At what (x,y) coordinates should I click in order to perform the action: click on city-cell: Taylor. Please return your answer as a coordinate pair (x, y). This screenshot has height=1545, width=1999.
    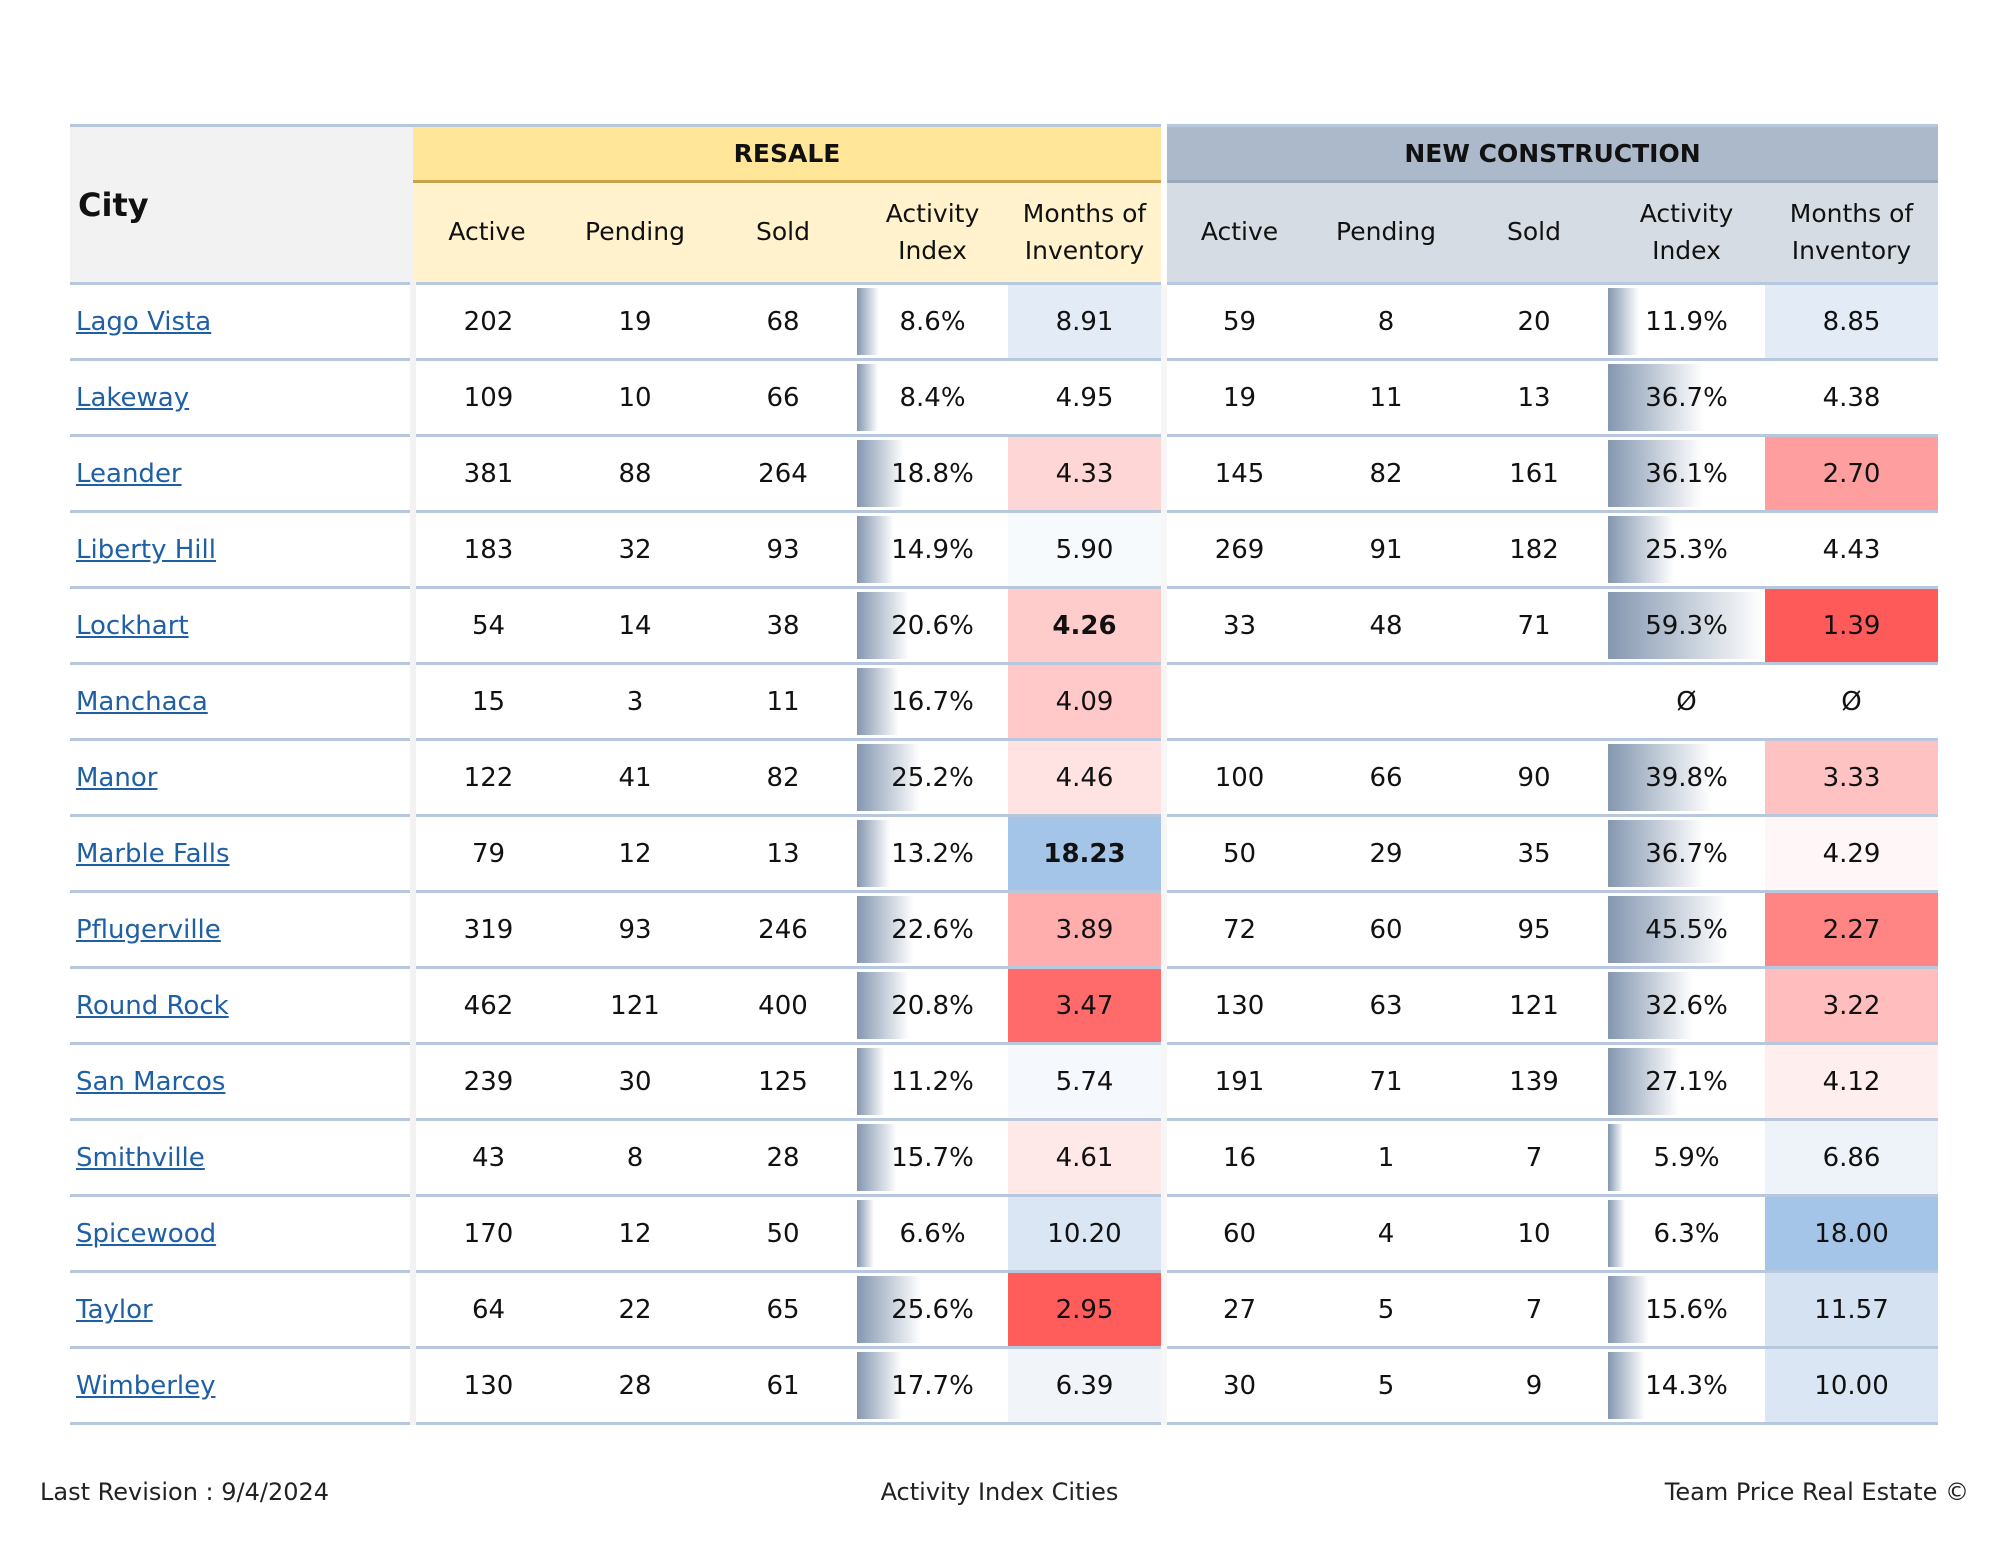
    Looking at the image, I should click on (243, 1310).